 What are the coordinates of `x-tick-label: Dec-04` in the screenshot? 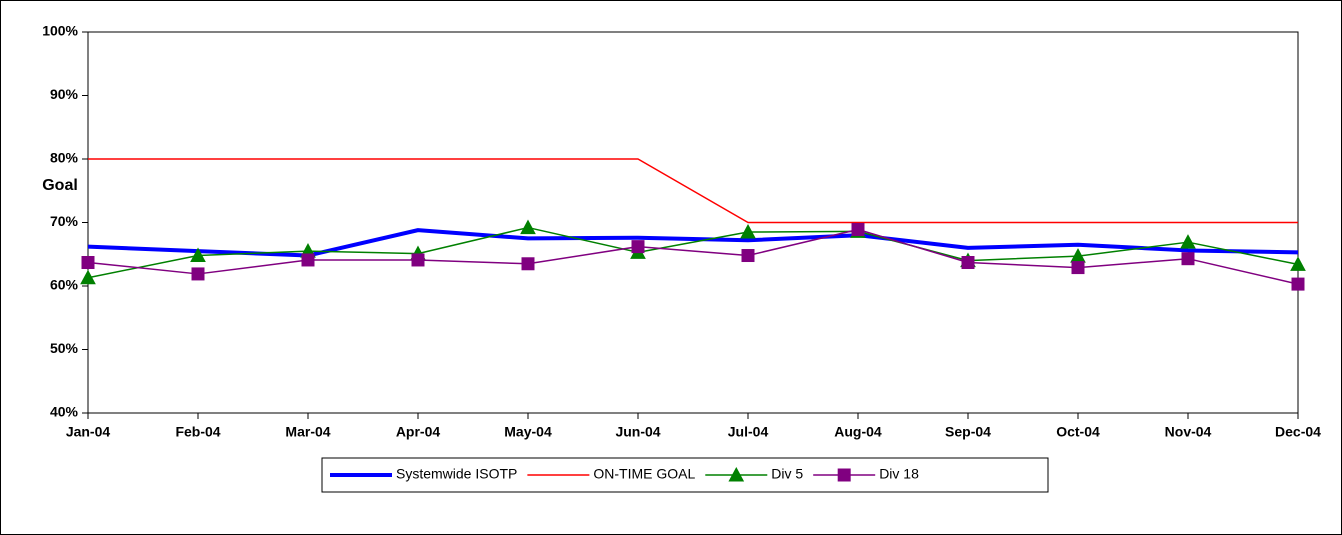 It's located at (1298, 432).